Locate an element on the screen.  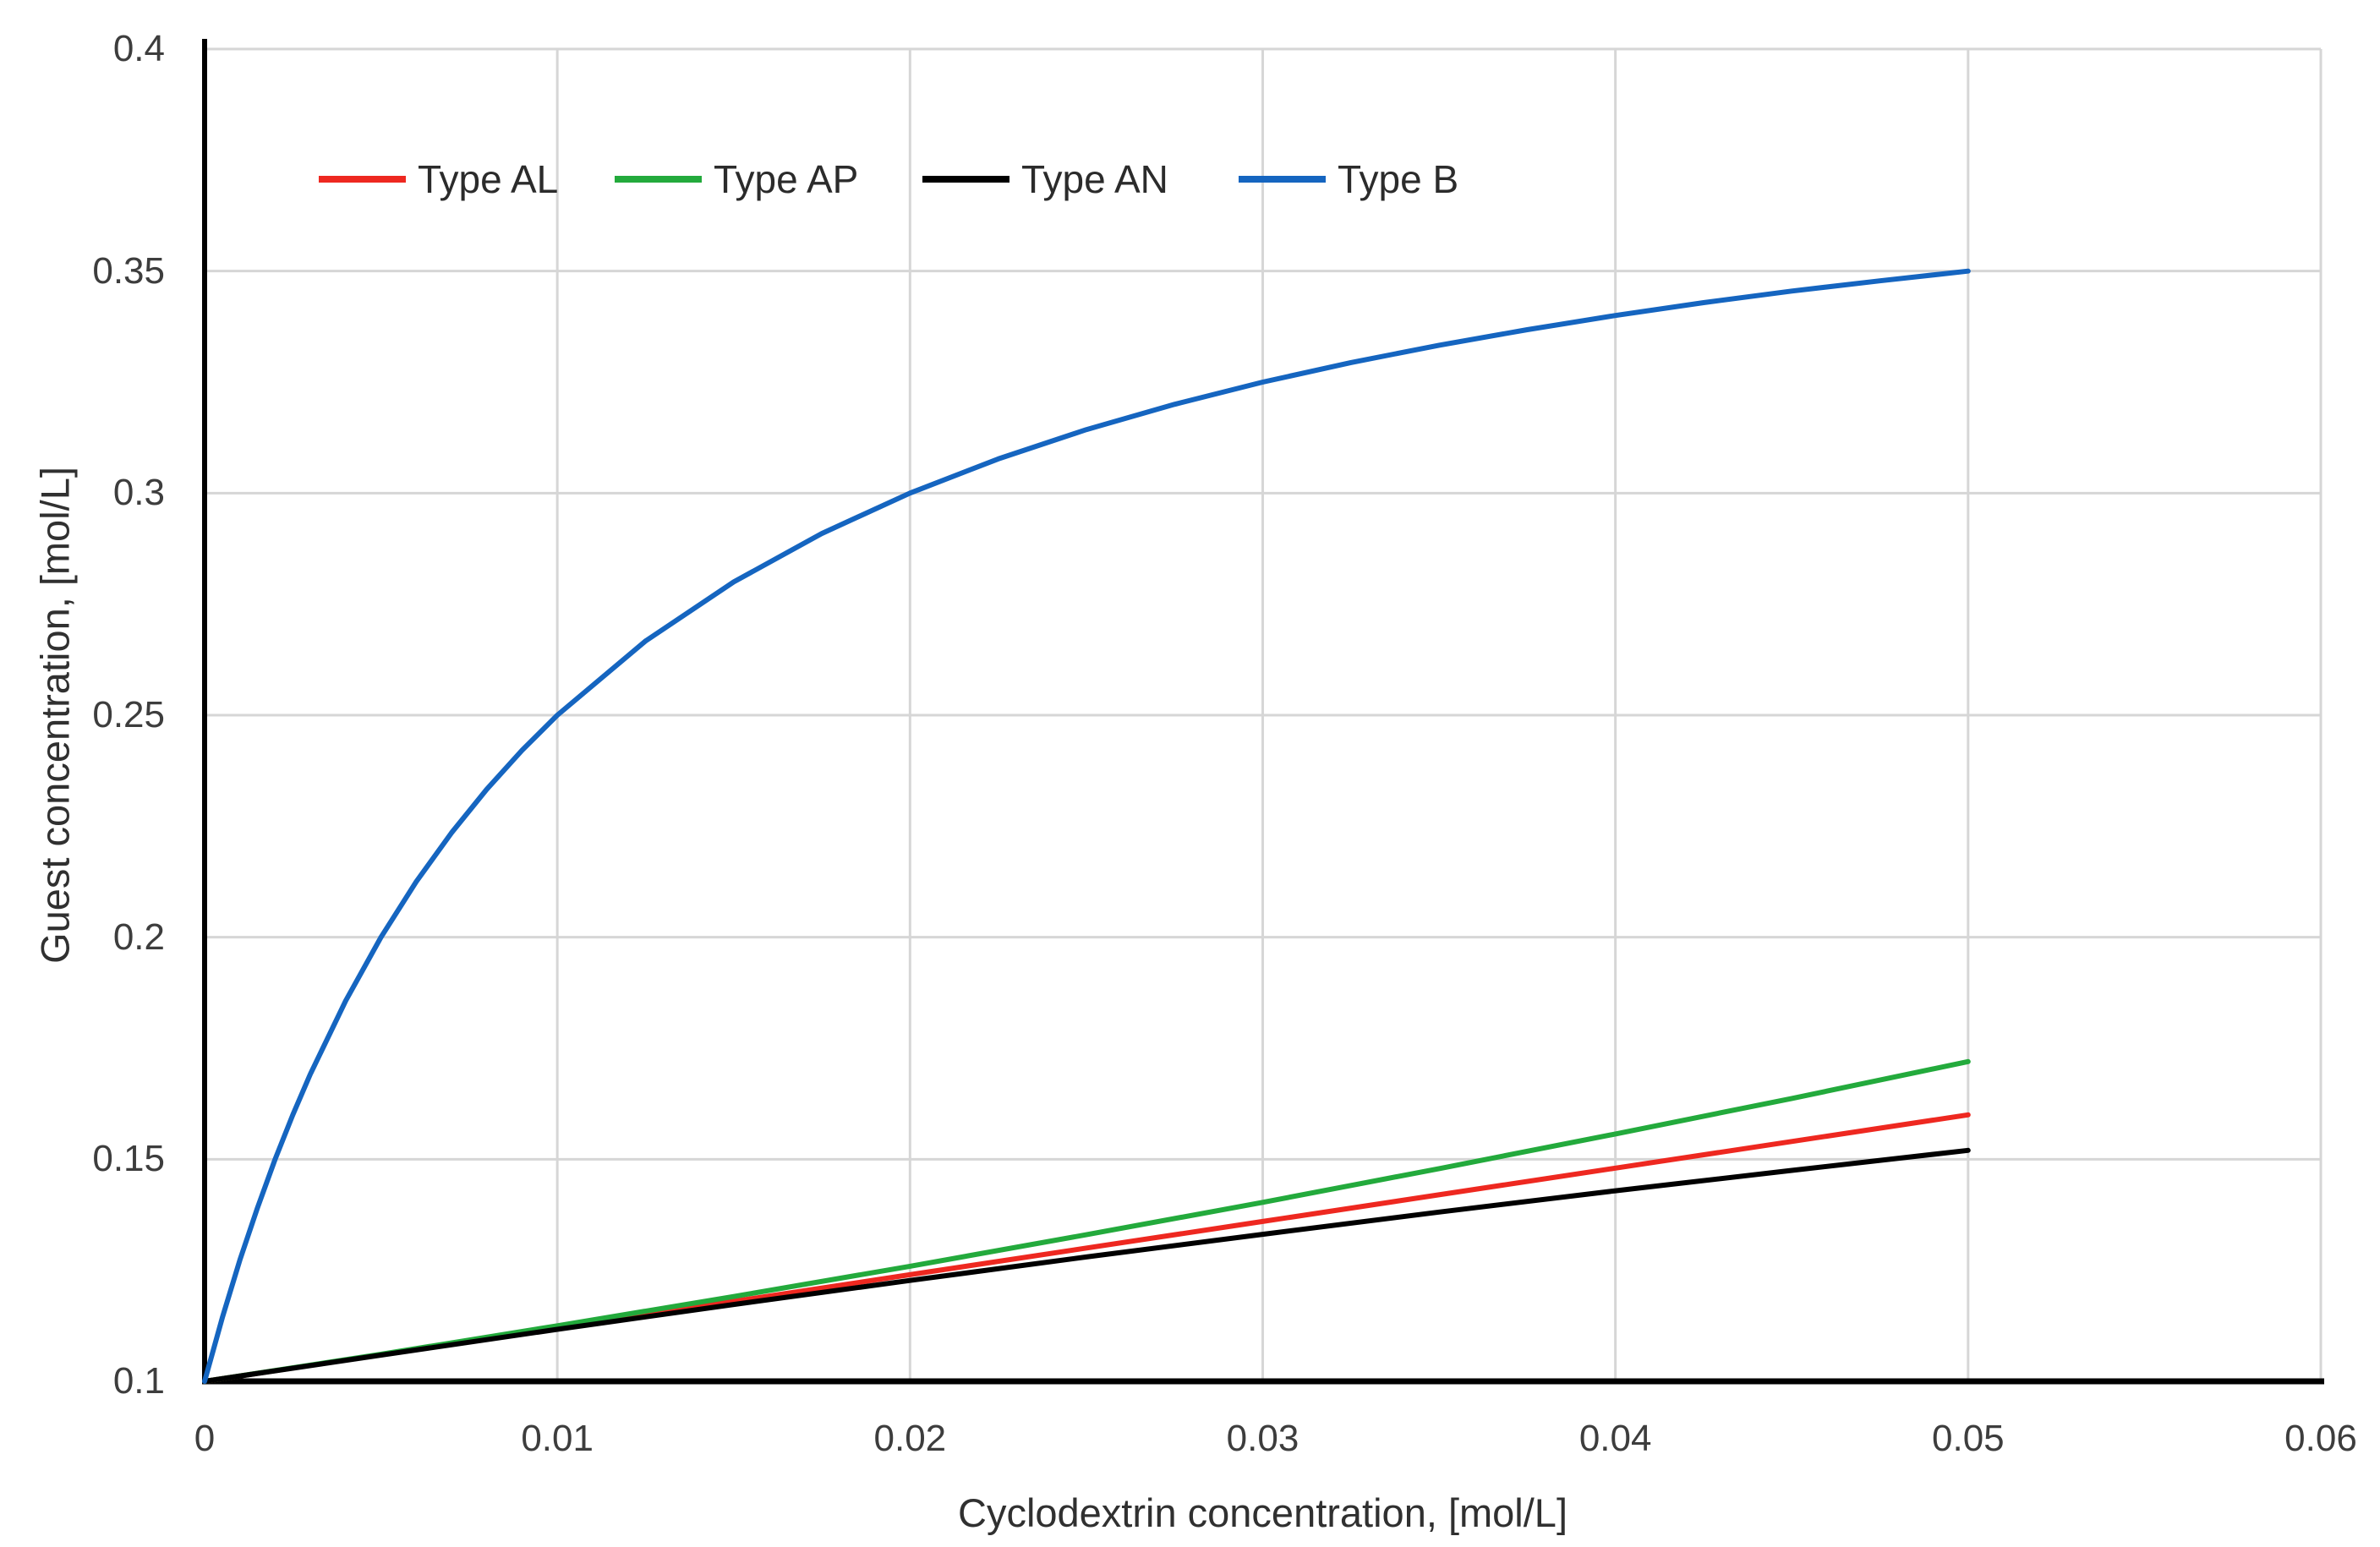
legend-label: Type AP is located at coordinates (786, 179).